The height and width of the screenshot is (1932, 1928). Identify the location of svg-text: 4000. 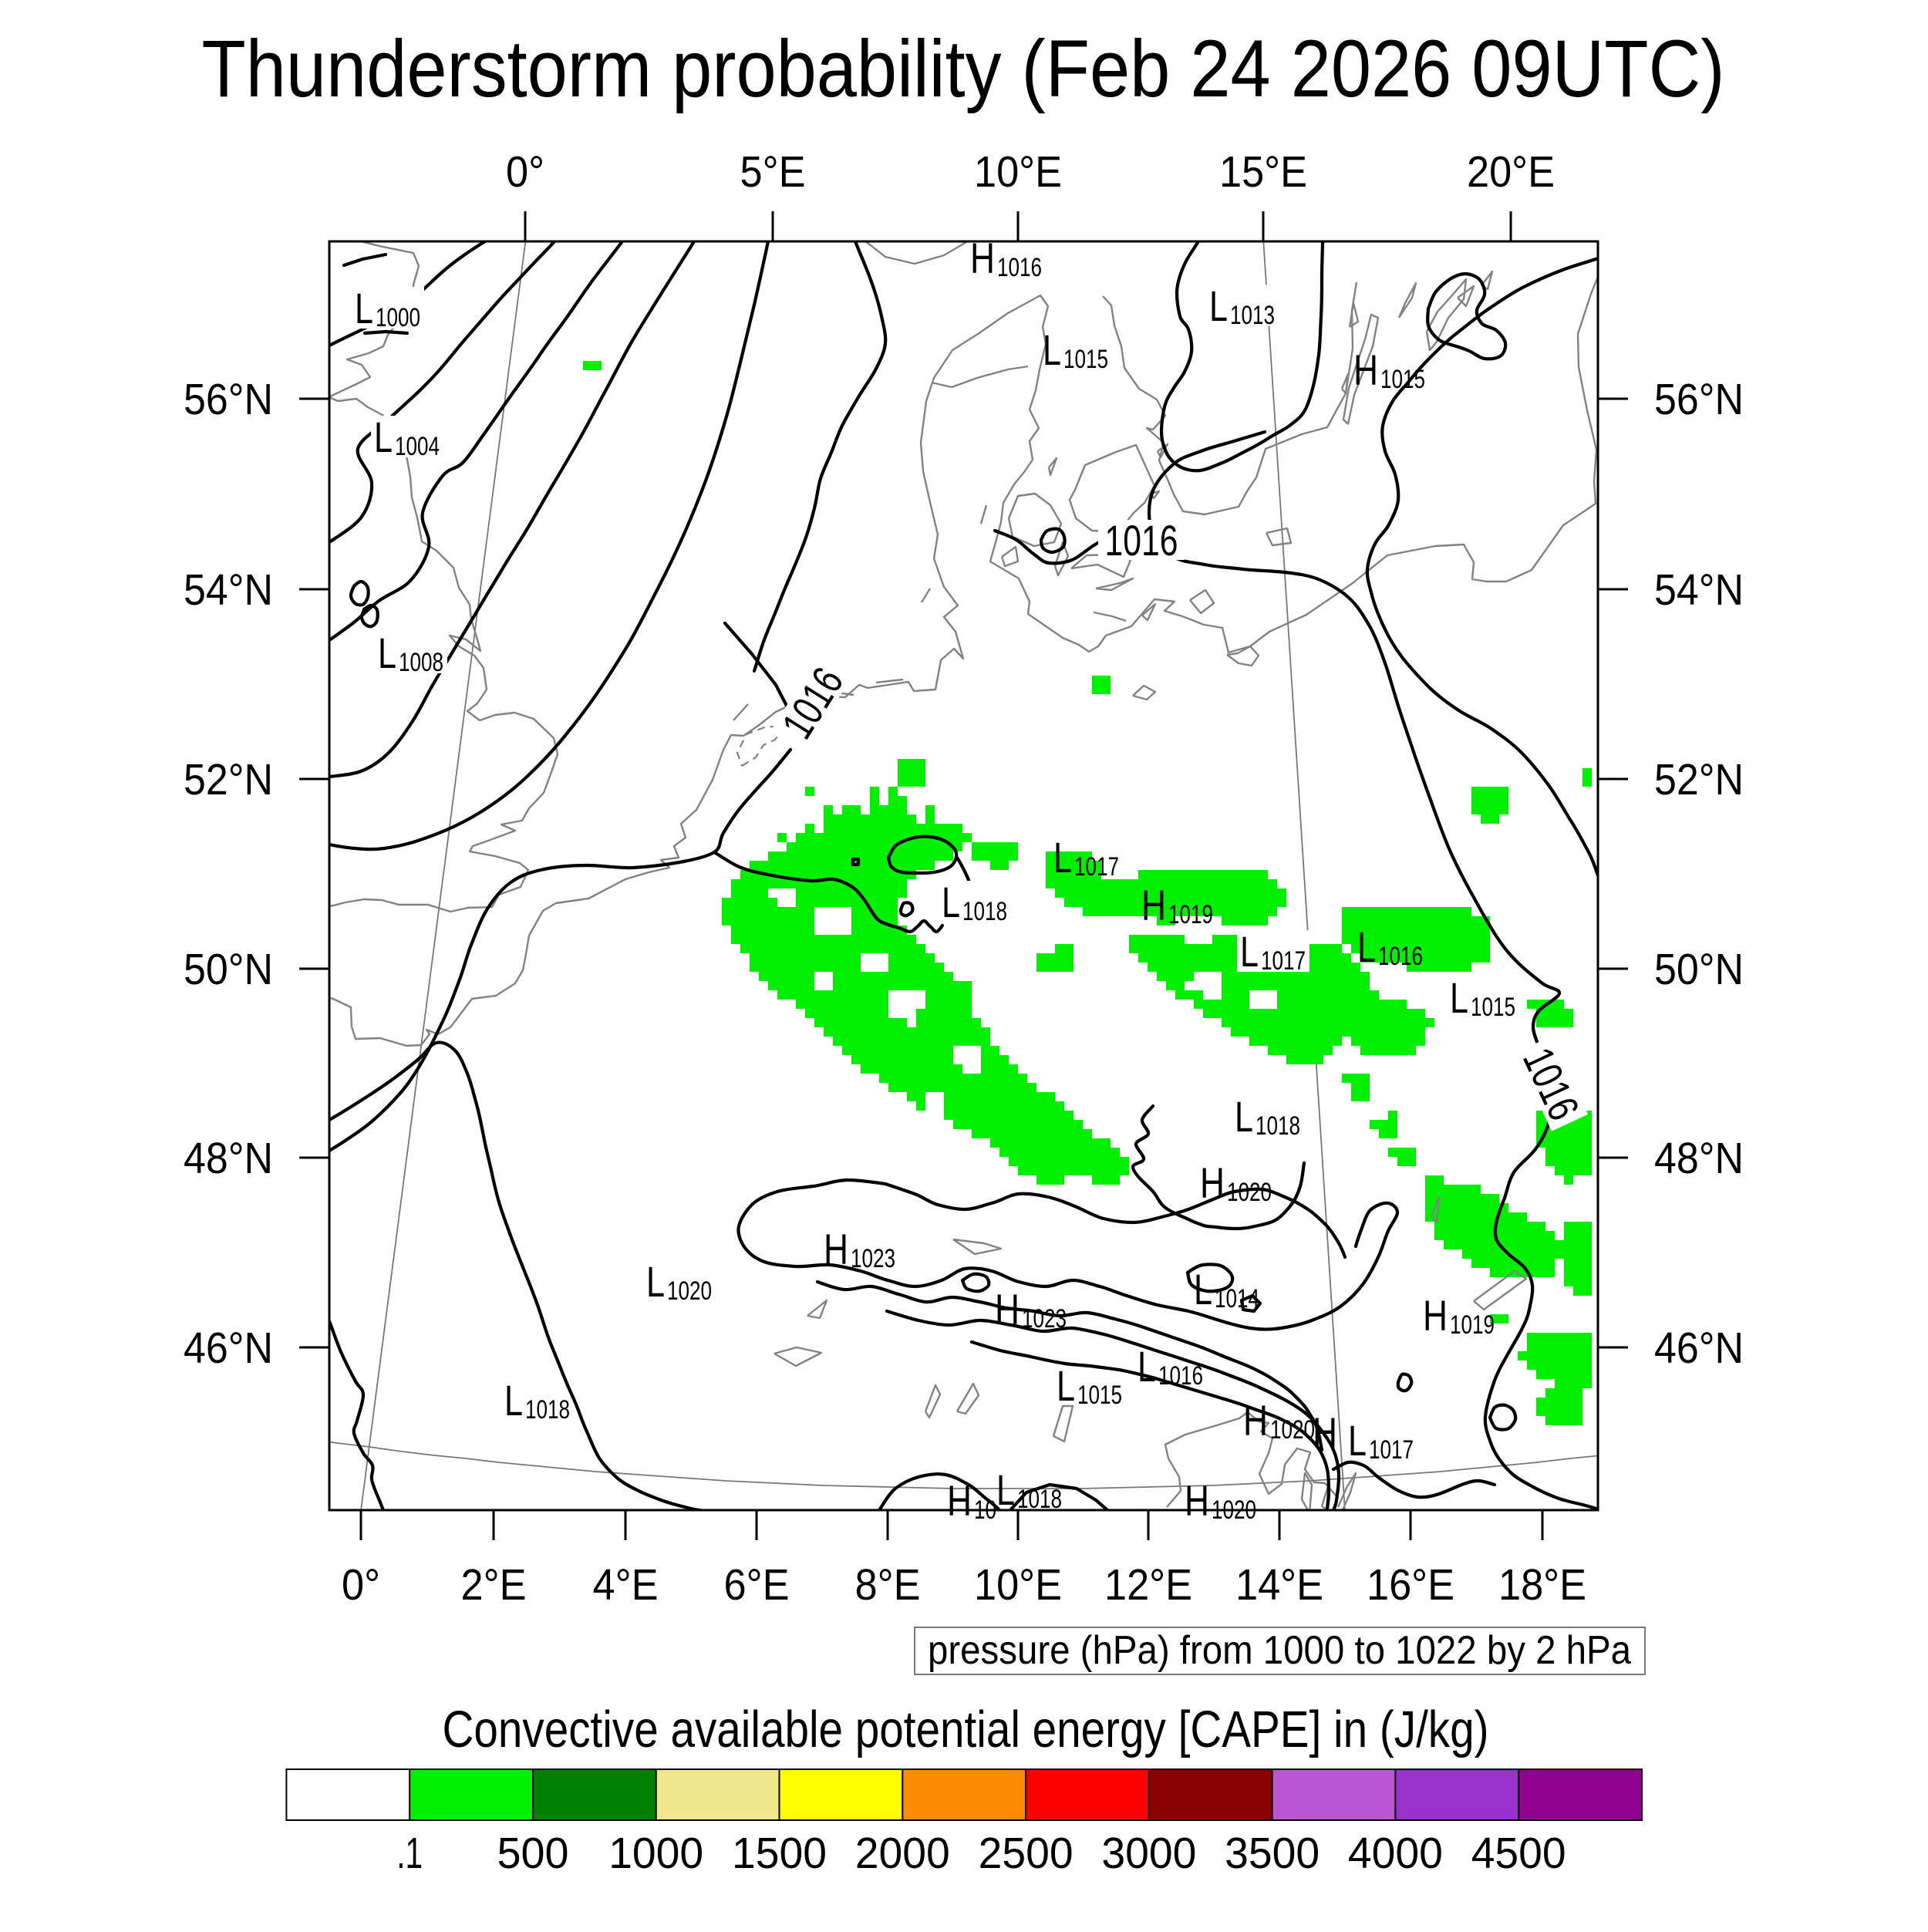
(1395, 1853).